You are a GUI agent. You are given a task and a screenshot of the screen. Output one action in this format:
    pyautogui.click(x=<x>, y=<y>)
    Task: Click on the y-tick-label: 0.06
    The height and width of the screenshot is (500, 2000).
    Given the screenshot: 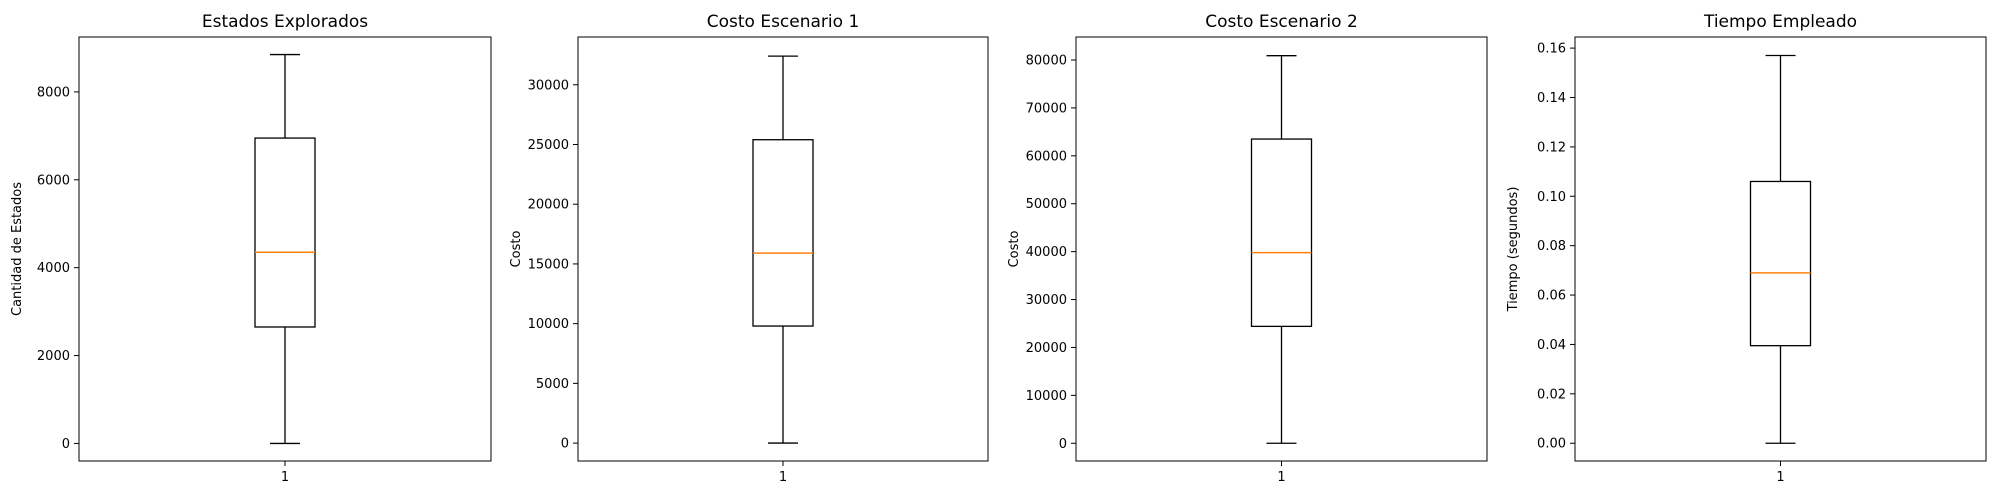 What is the action you would take?
    pyautogui.click(x=1551, y=296)
    